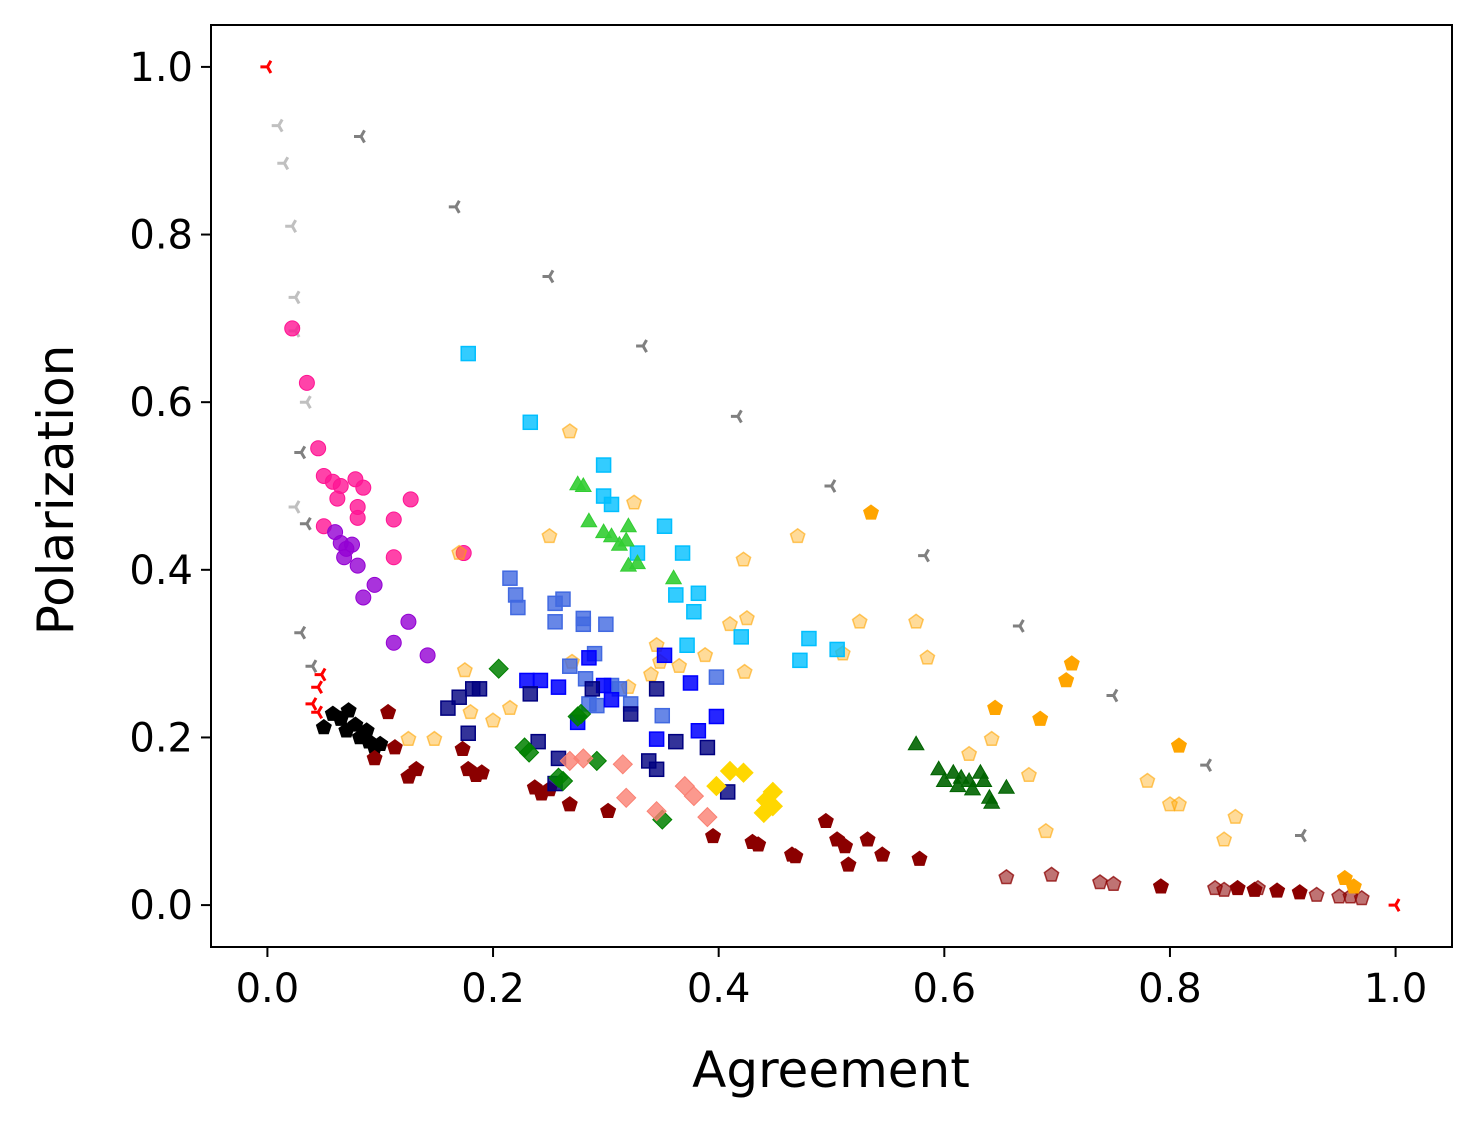 This screenshot has height=1126, width=1476. Describe the element at coordinates (1396, 989) in the screenshot. I see `x-tick-label: 1.0` at that location.